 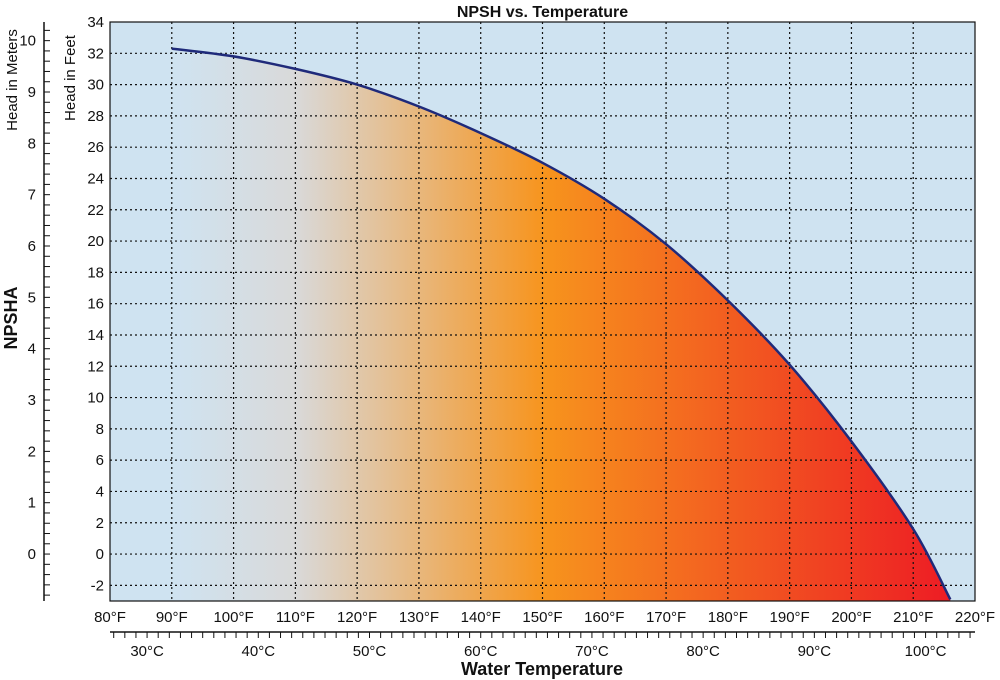 What do you see at coordinates (32, 451) in the screenshot?
I see `y-tick-label-m: 2` at bounding box center [32, 451].